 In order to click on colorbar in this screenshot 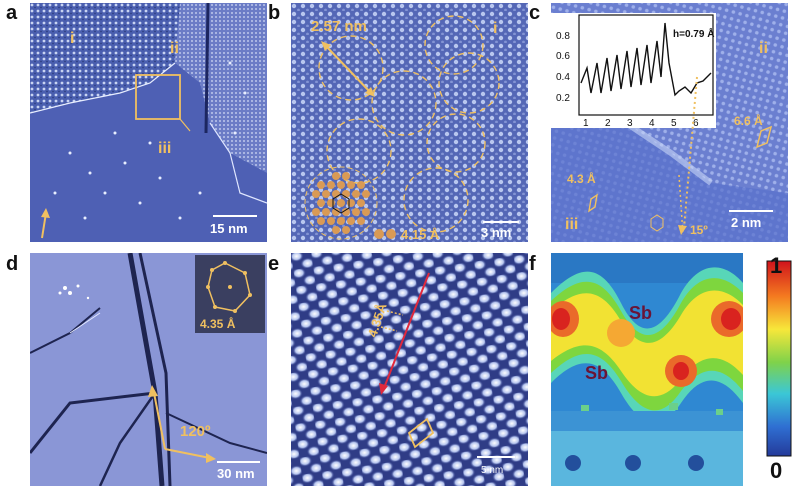, I will do `click(779, 358)`.